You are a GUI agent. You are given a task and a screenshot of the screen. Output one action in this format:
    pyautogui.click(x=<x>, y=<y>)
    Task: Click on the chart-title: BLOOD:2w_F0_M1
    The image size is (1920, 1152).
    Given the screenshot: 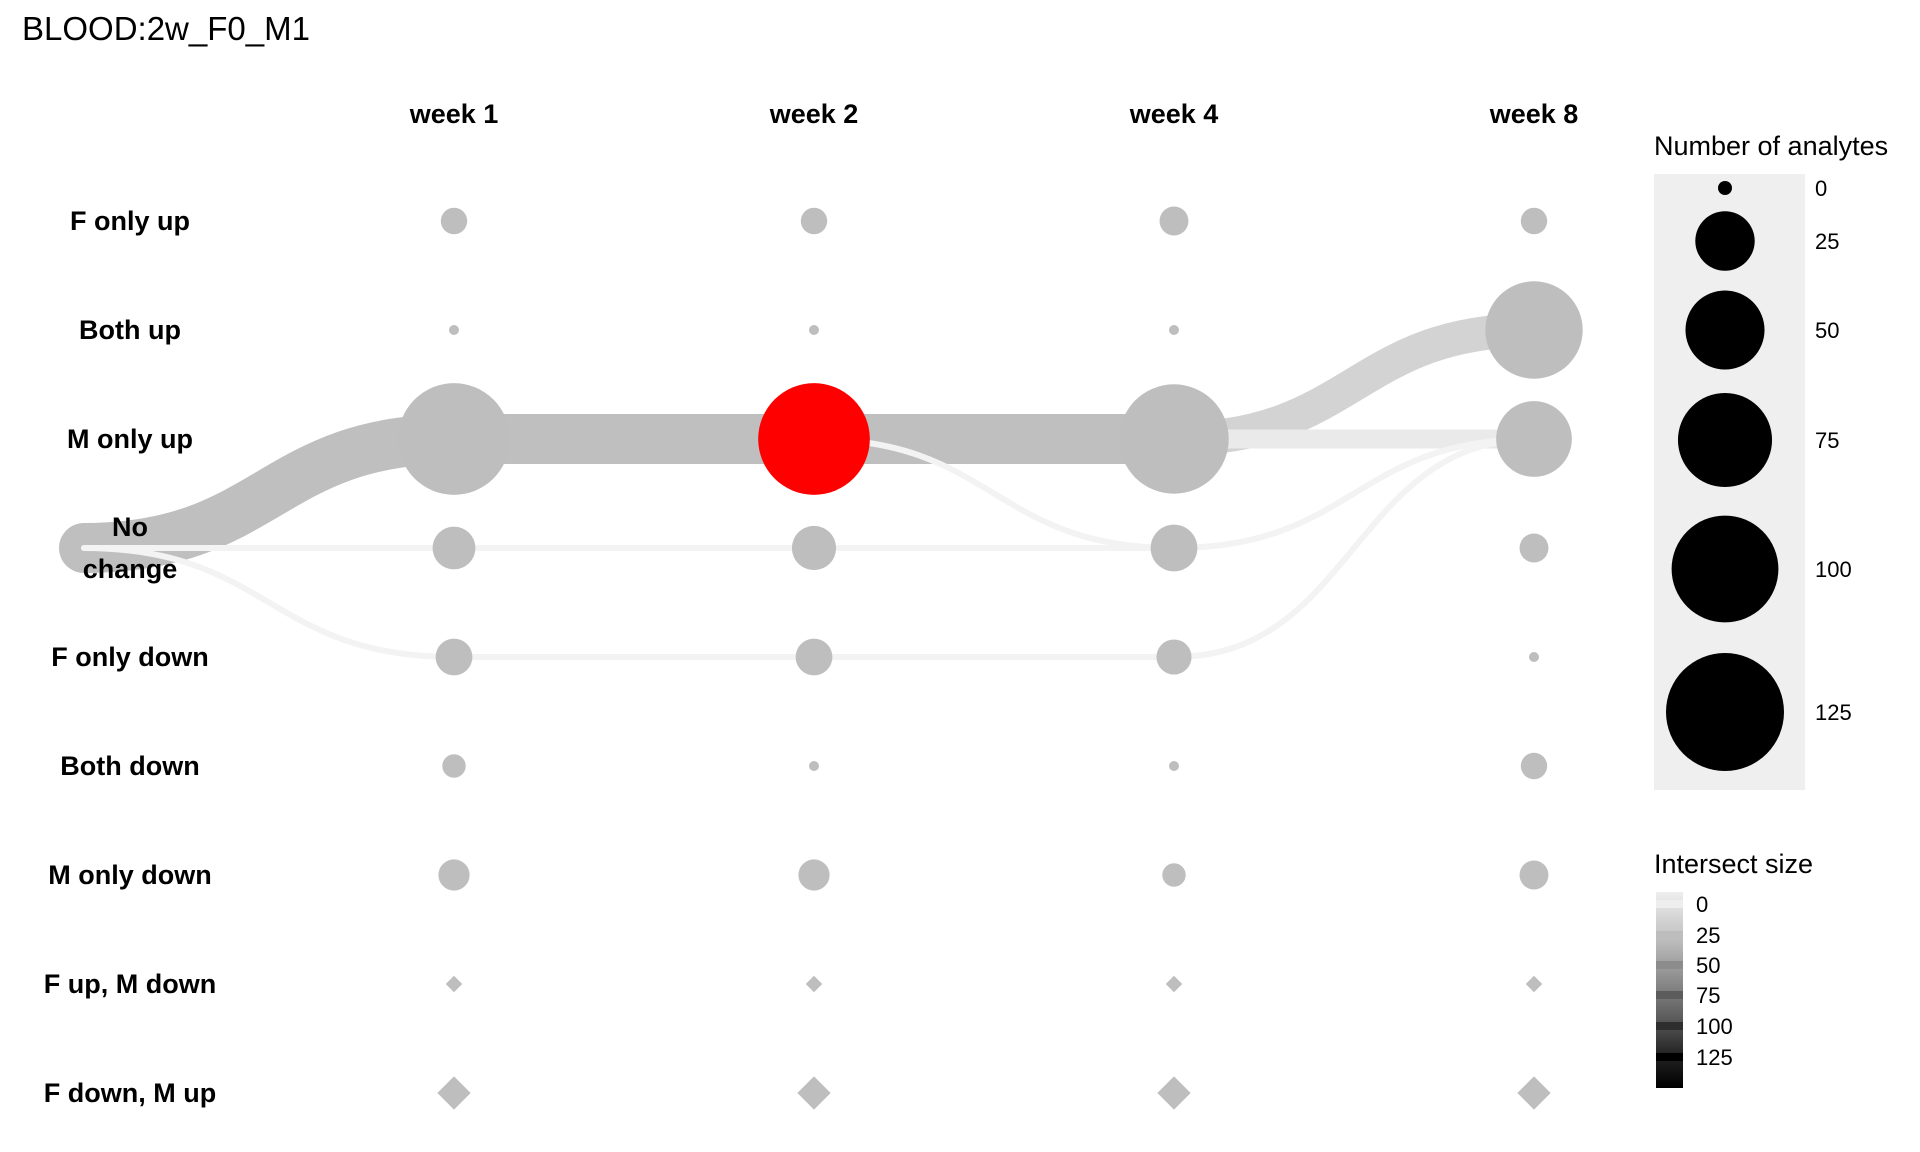 What is the action you would take?
    pyautogui.click(x=166, y=28)
    